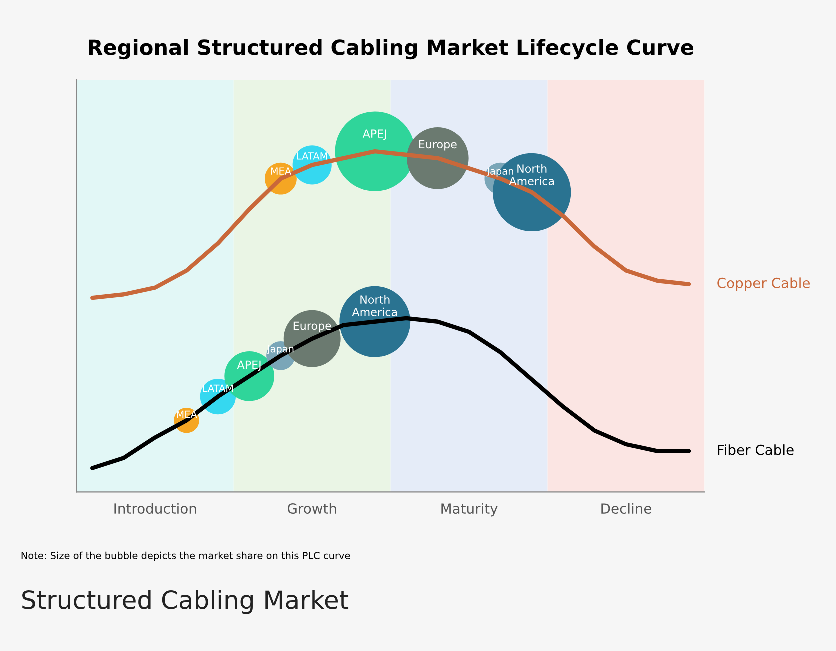 This screenshot has height=651, width=836. Describe the element at coordinates (186, 557) in the screenshot. I see `text: Note: Size of the bubble depicts the market share on this PLC curve` at that location.